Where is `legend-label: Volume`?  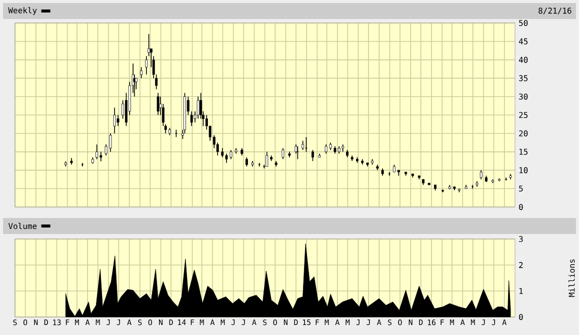 legend-label: Volume is located at coordinates (22, 226).